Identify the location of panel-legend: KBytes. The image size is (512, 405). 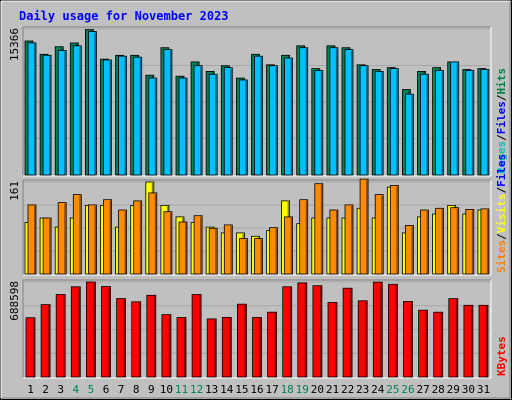
(501, 356).